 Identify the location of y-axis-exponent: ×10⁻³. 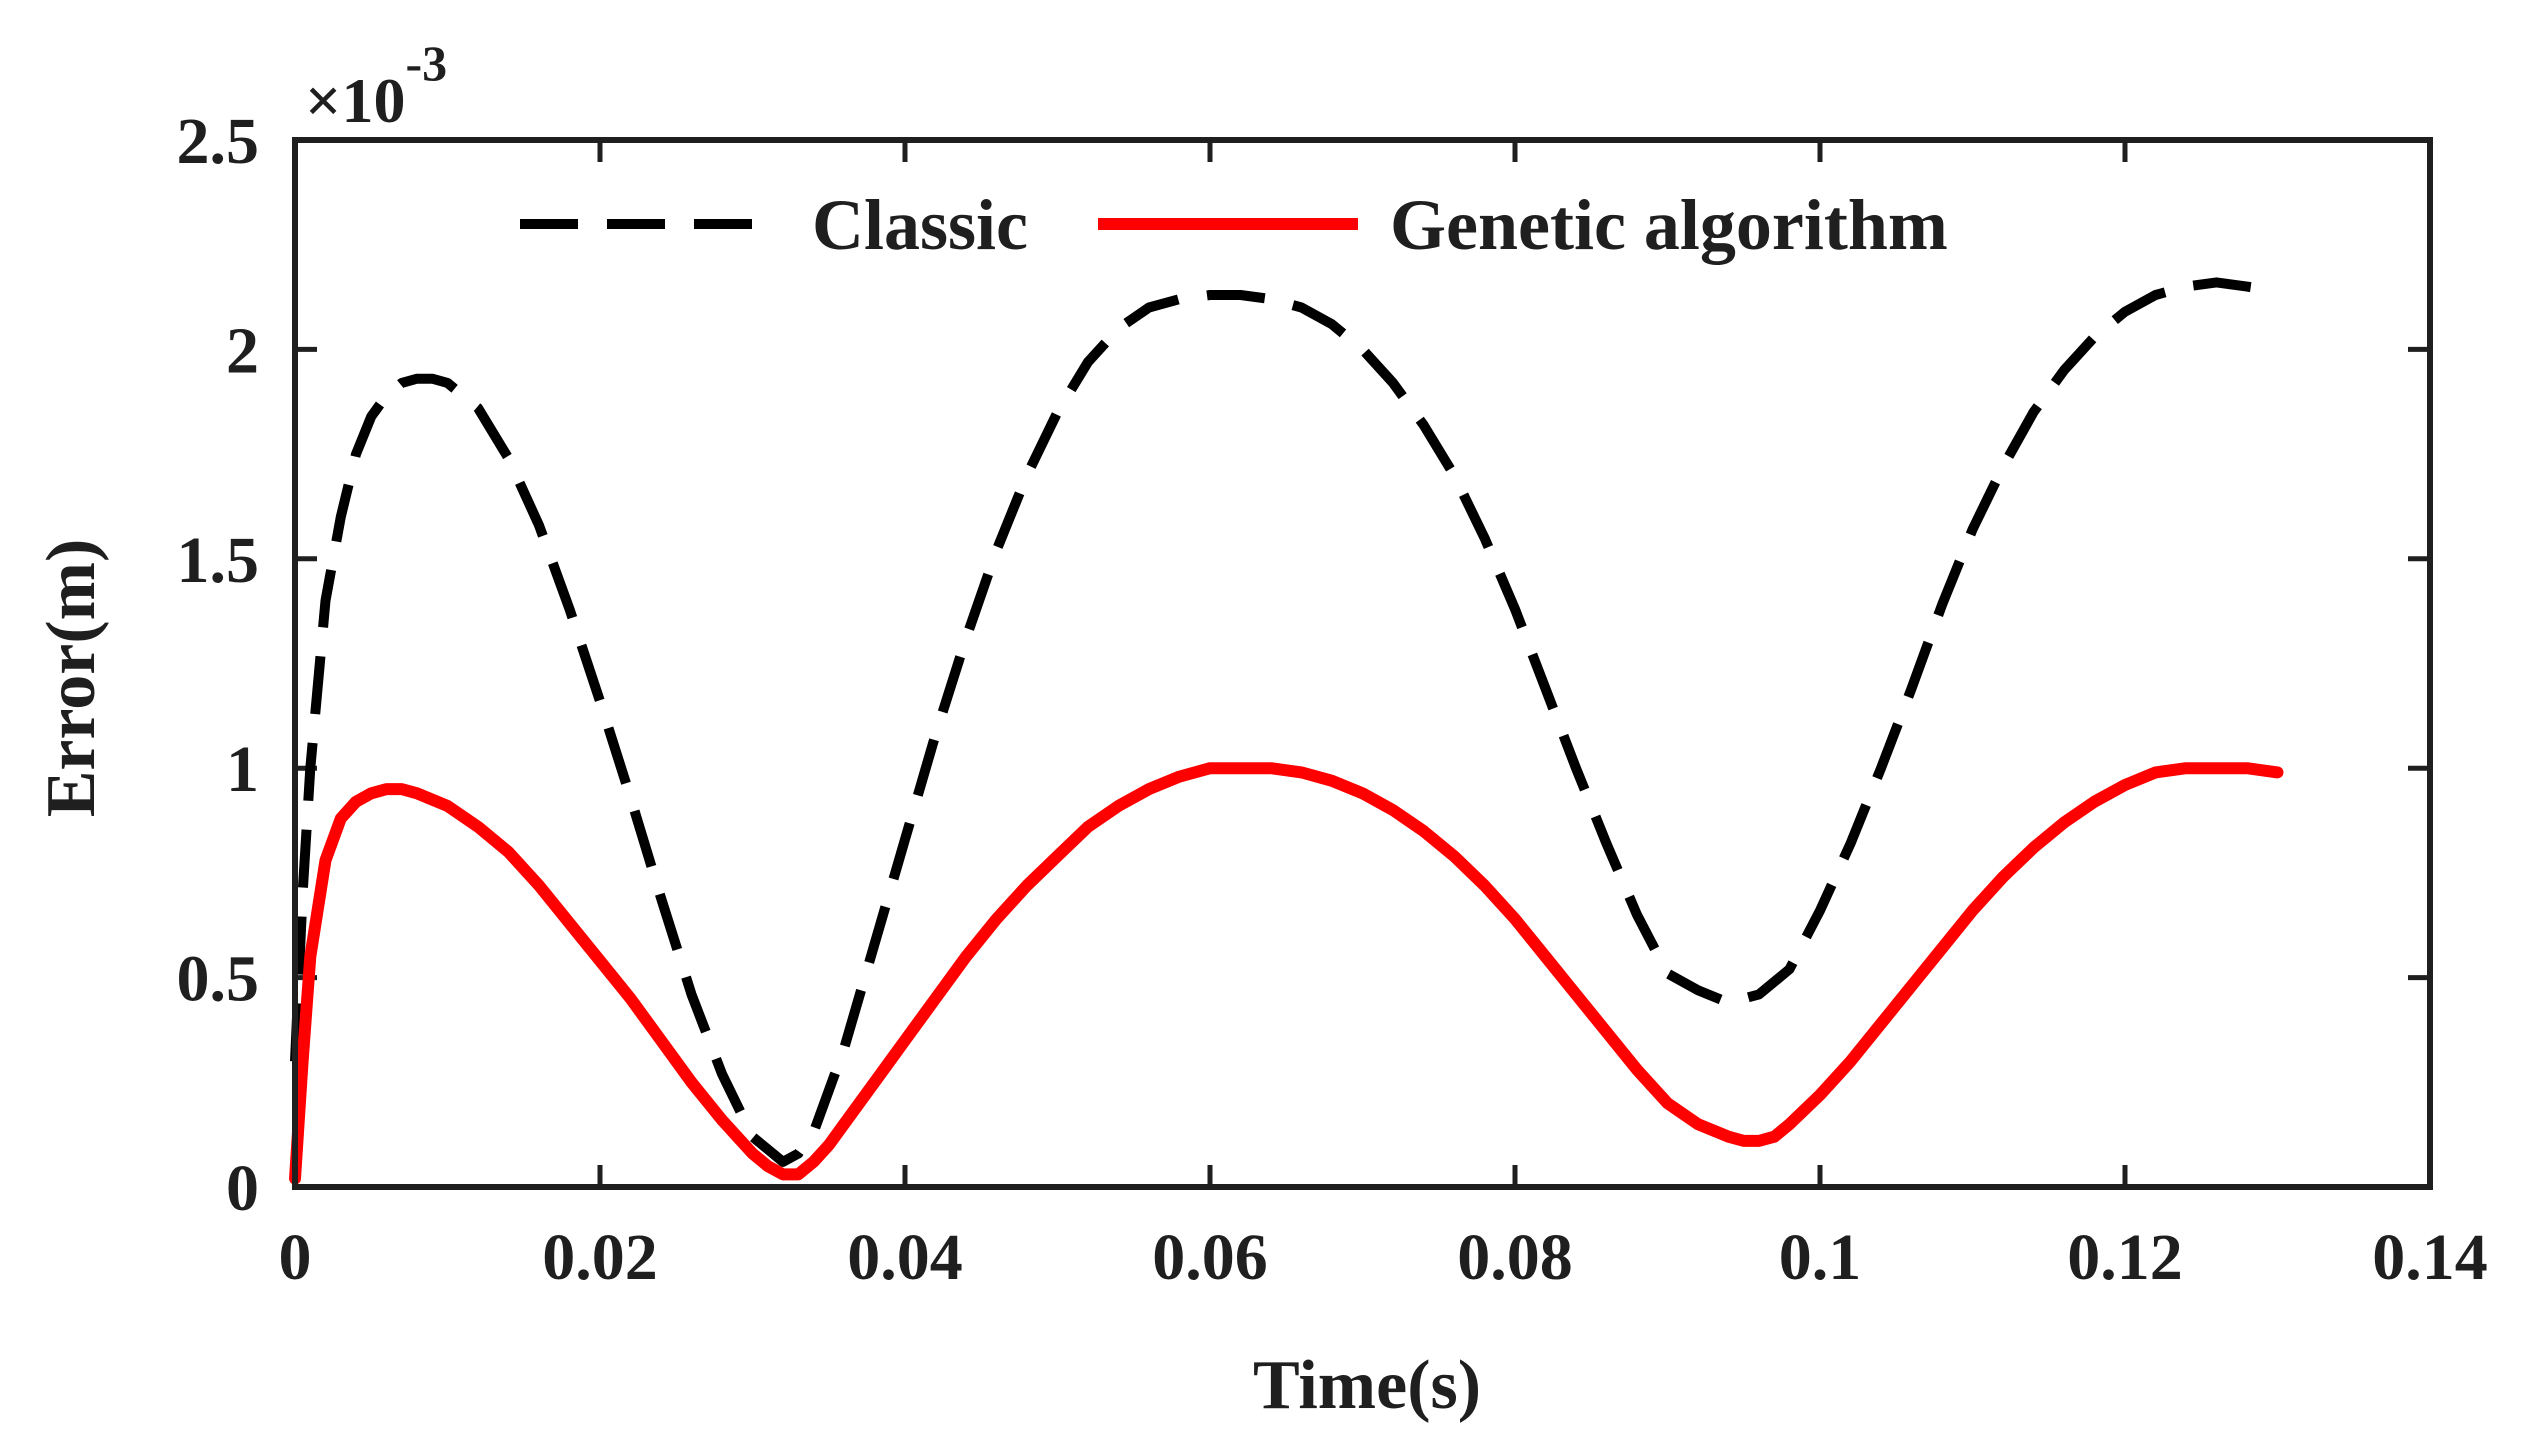
(376, 85).